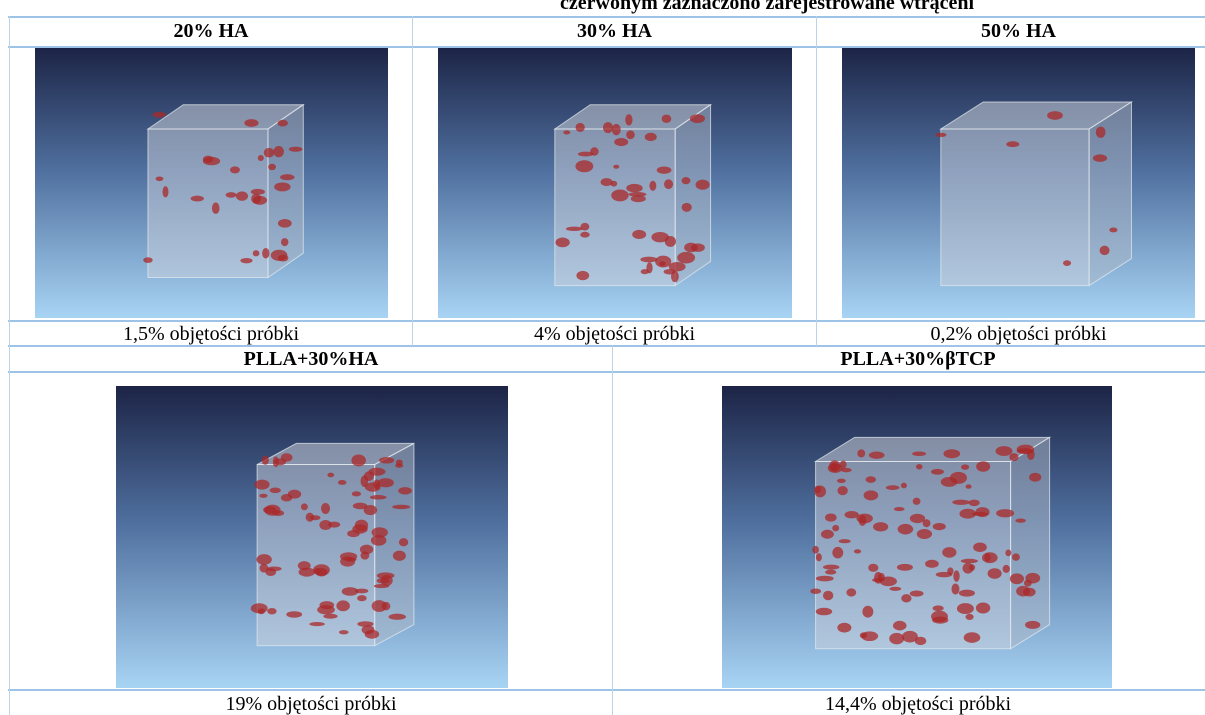 The image size is (1205, 715). Describe the element at coordinates (918, 704) in the screenshot. I see `cell-caption: 14,4% objętości próbki` at that location.